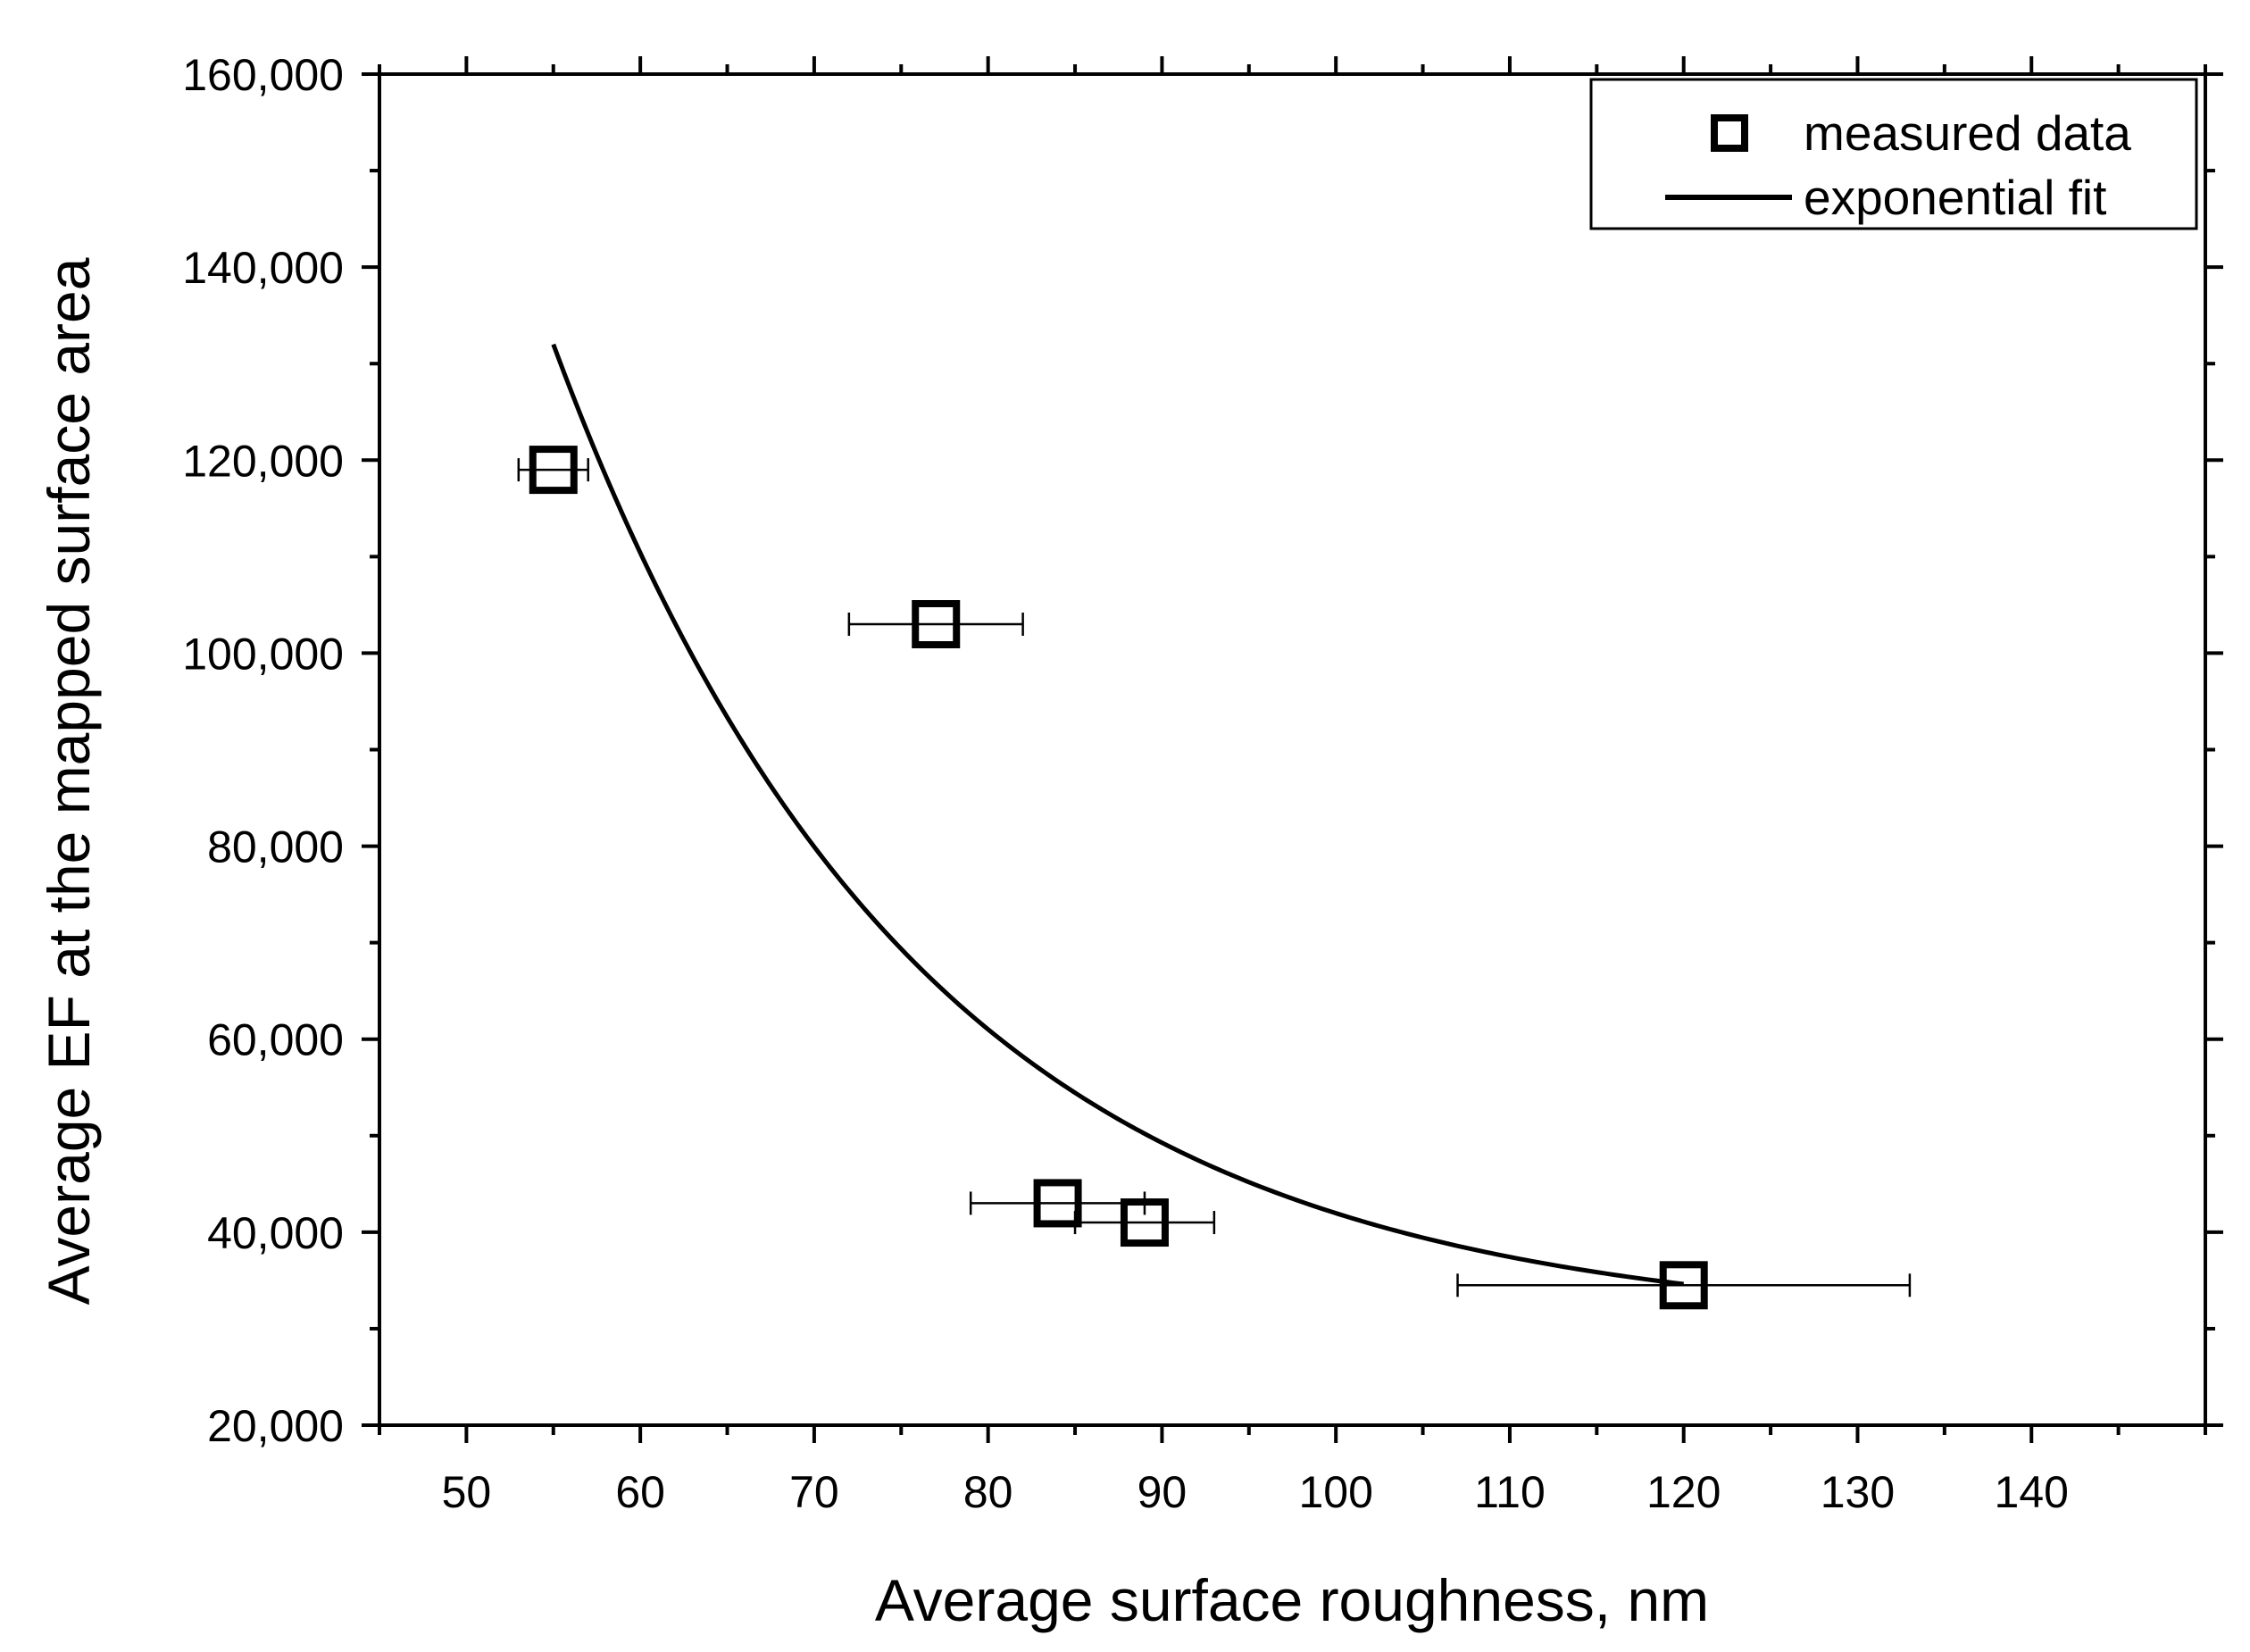  I want to click on x-tick-label: 120, so click(1684, 1492).